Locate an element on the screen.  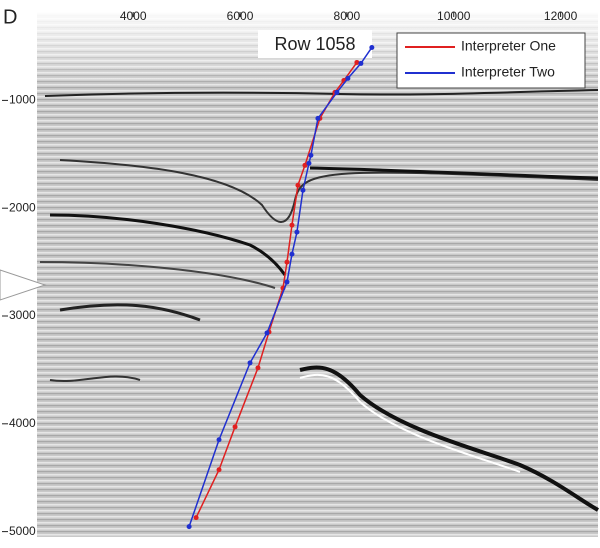
legend-box is located at coordinates (491, 60).